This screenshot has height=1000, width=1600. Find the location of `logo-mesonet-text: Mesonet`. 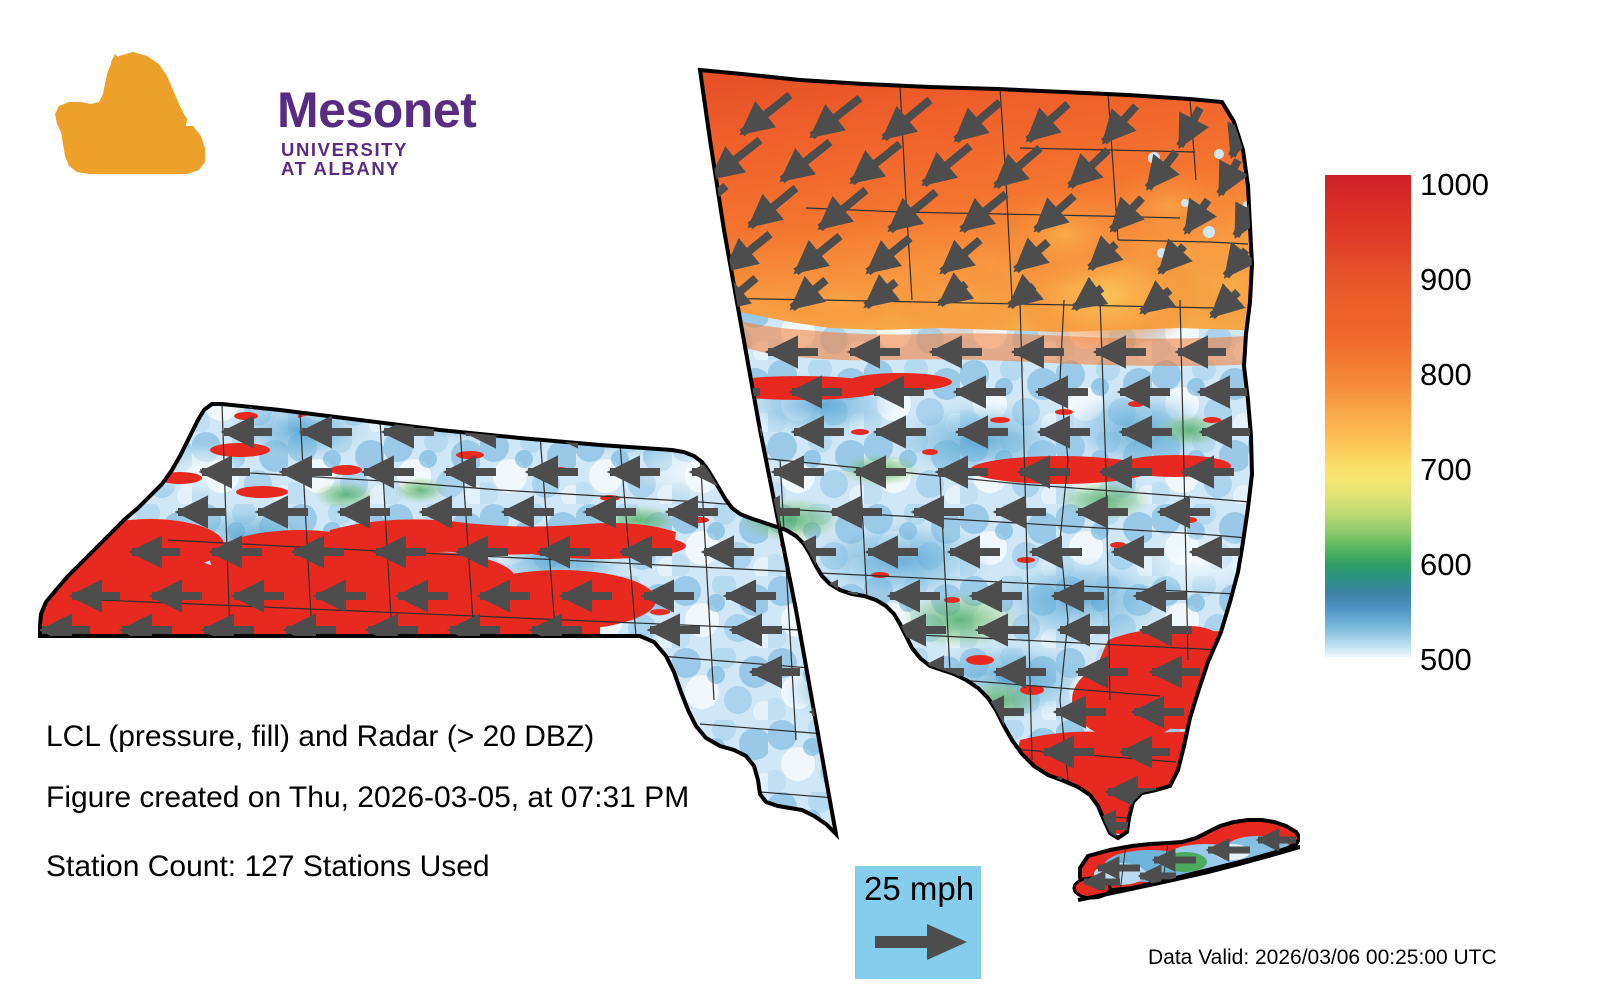

logo-mesonet-text: Mesonet is located at coordinates (377, 110).